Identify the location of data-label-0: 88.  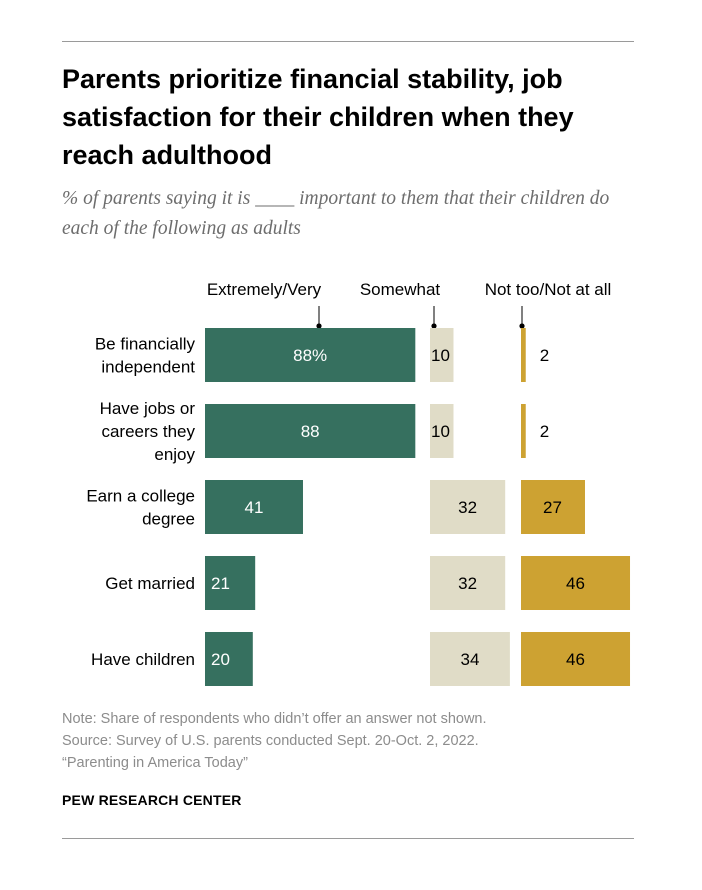
(310, 431).